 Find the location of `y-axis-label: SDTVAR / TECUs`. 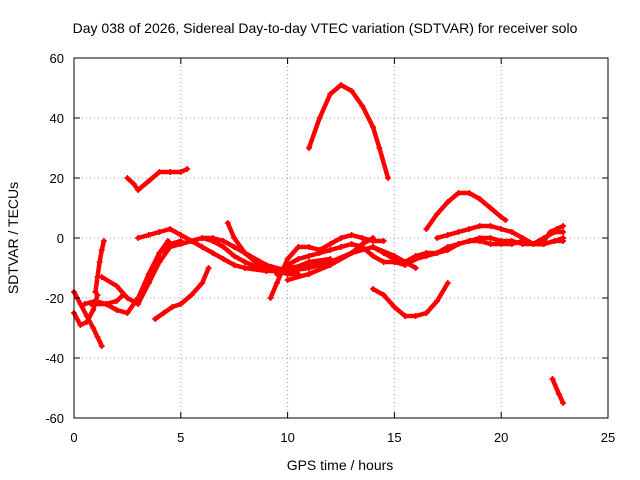

y-axis-label: SDTVAR / TECUs is located at coordinates (13, 238).